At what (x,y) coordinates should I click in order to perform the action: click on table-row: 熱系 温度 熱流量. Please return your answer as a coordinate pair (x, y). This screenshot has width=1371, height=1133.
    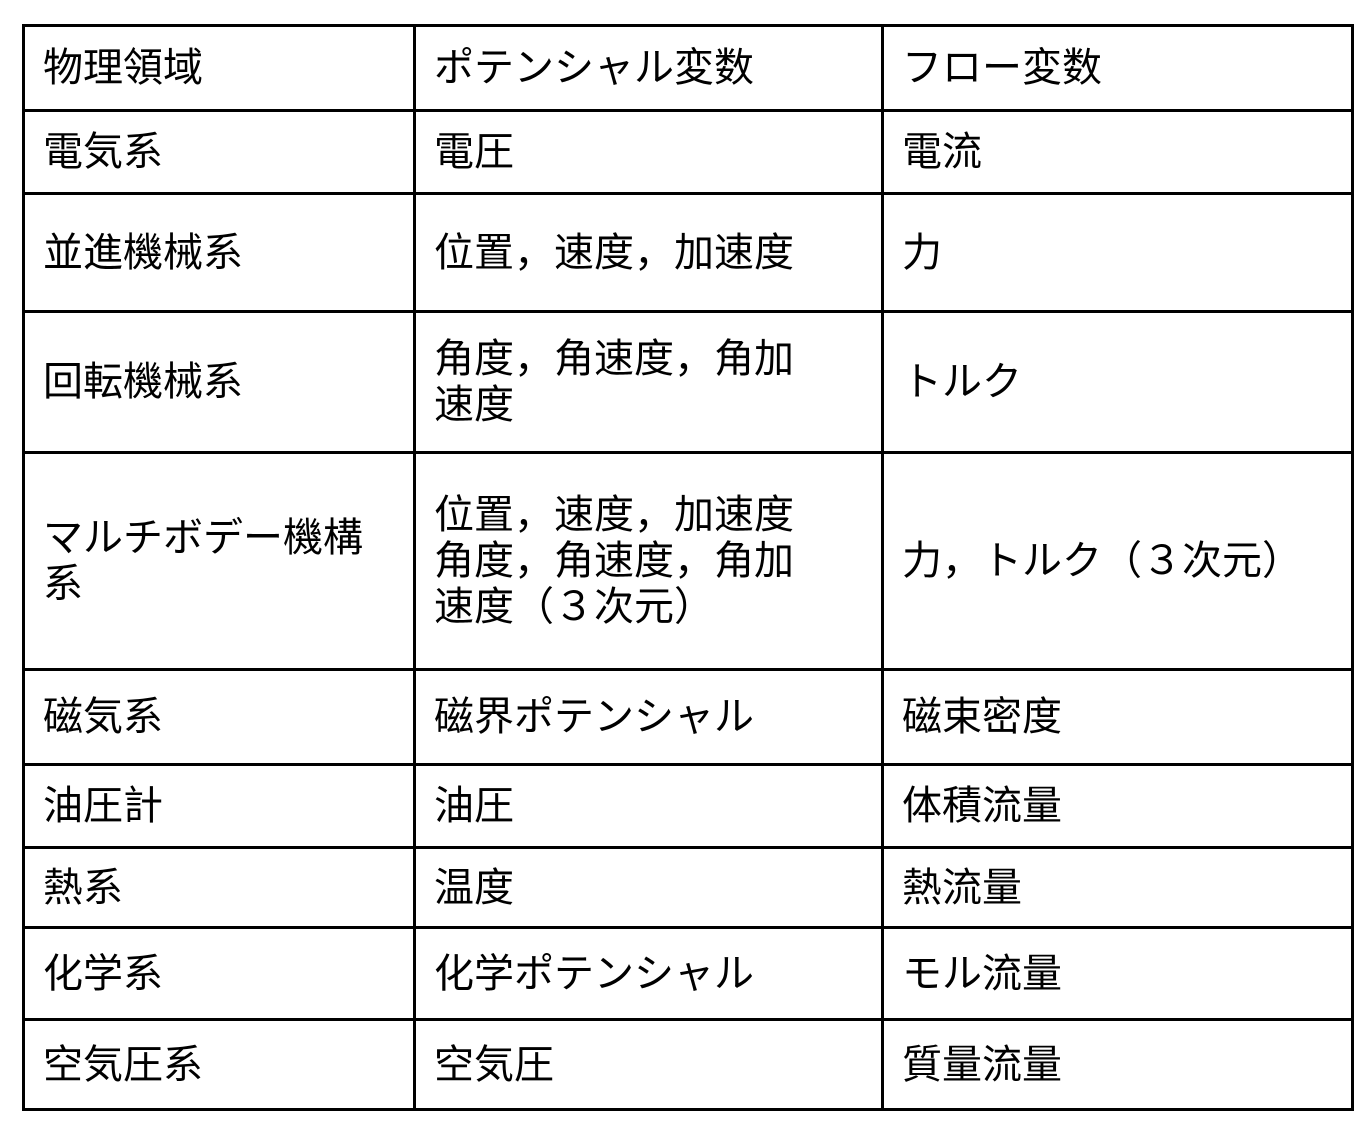
    Looking at the image, I should click on (688, 887).